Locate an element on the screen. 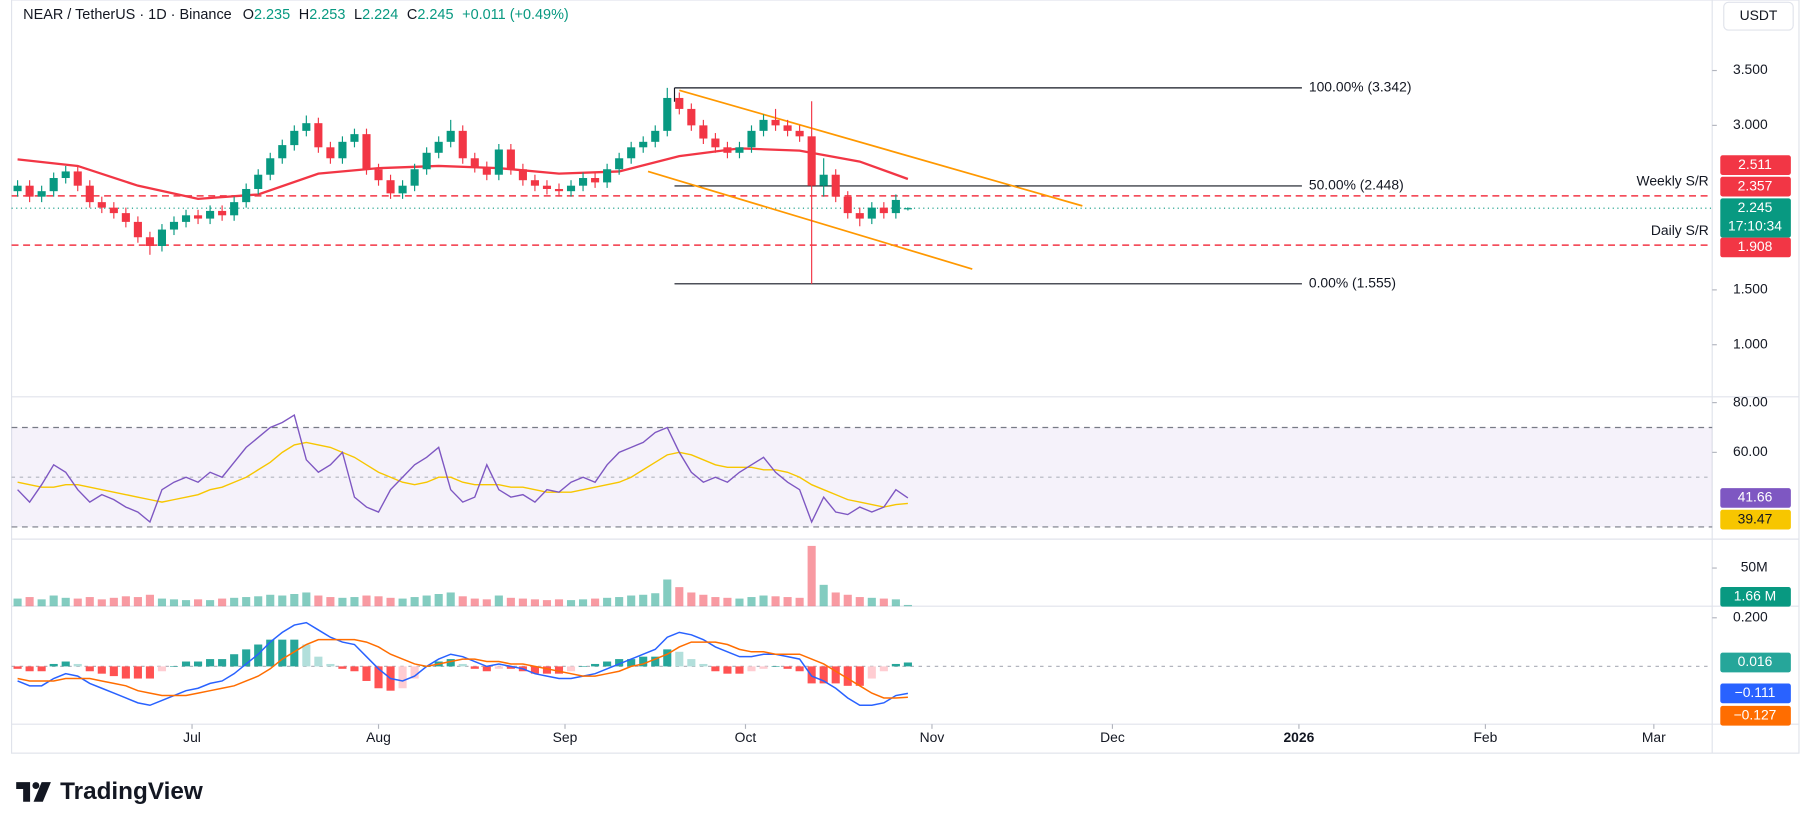 This screenshot has width=1814, height=828. histogram-tag: 0.016 is located at coordinates (1755, 661).